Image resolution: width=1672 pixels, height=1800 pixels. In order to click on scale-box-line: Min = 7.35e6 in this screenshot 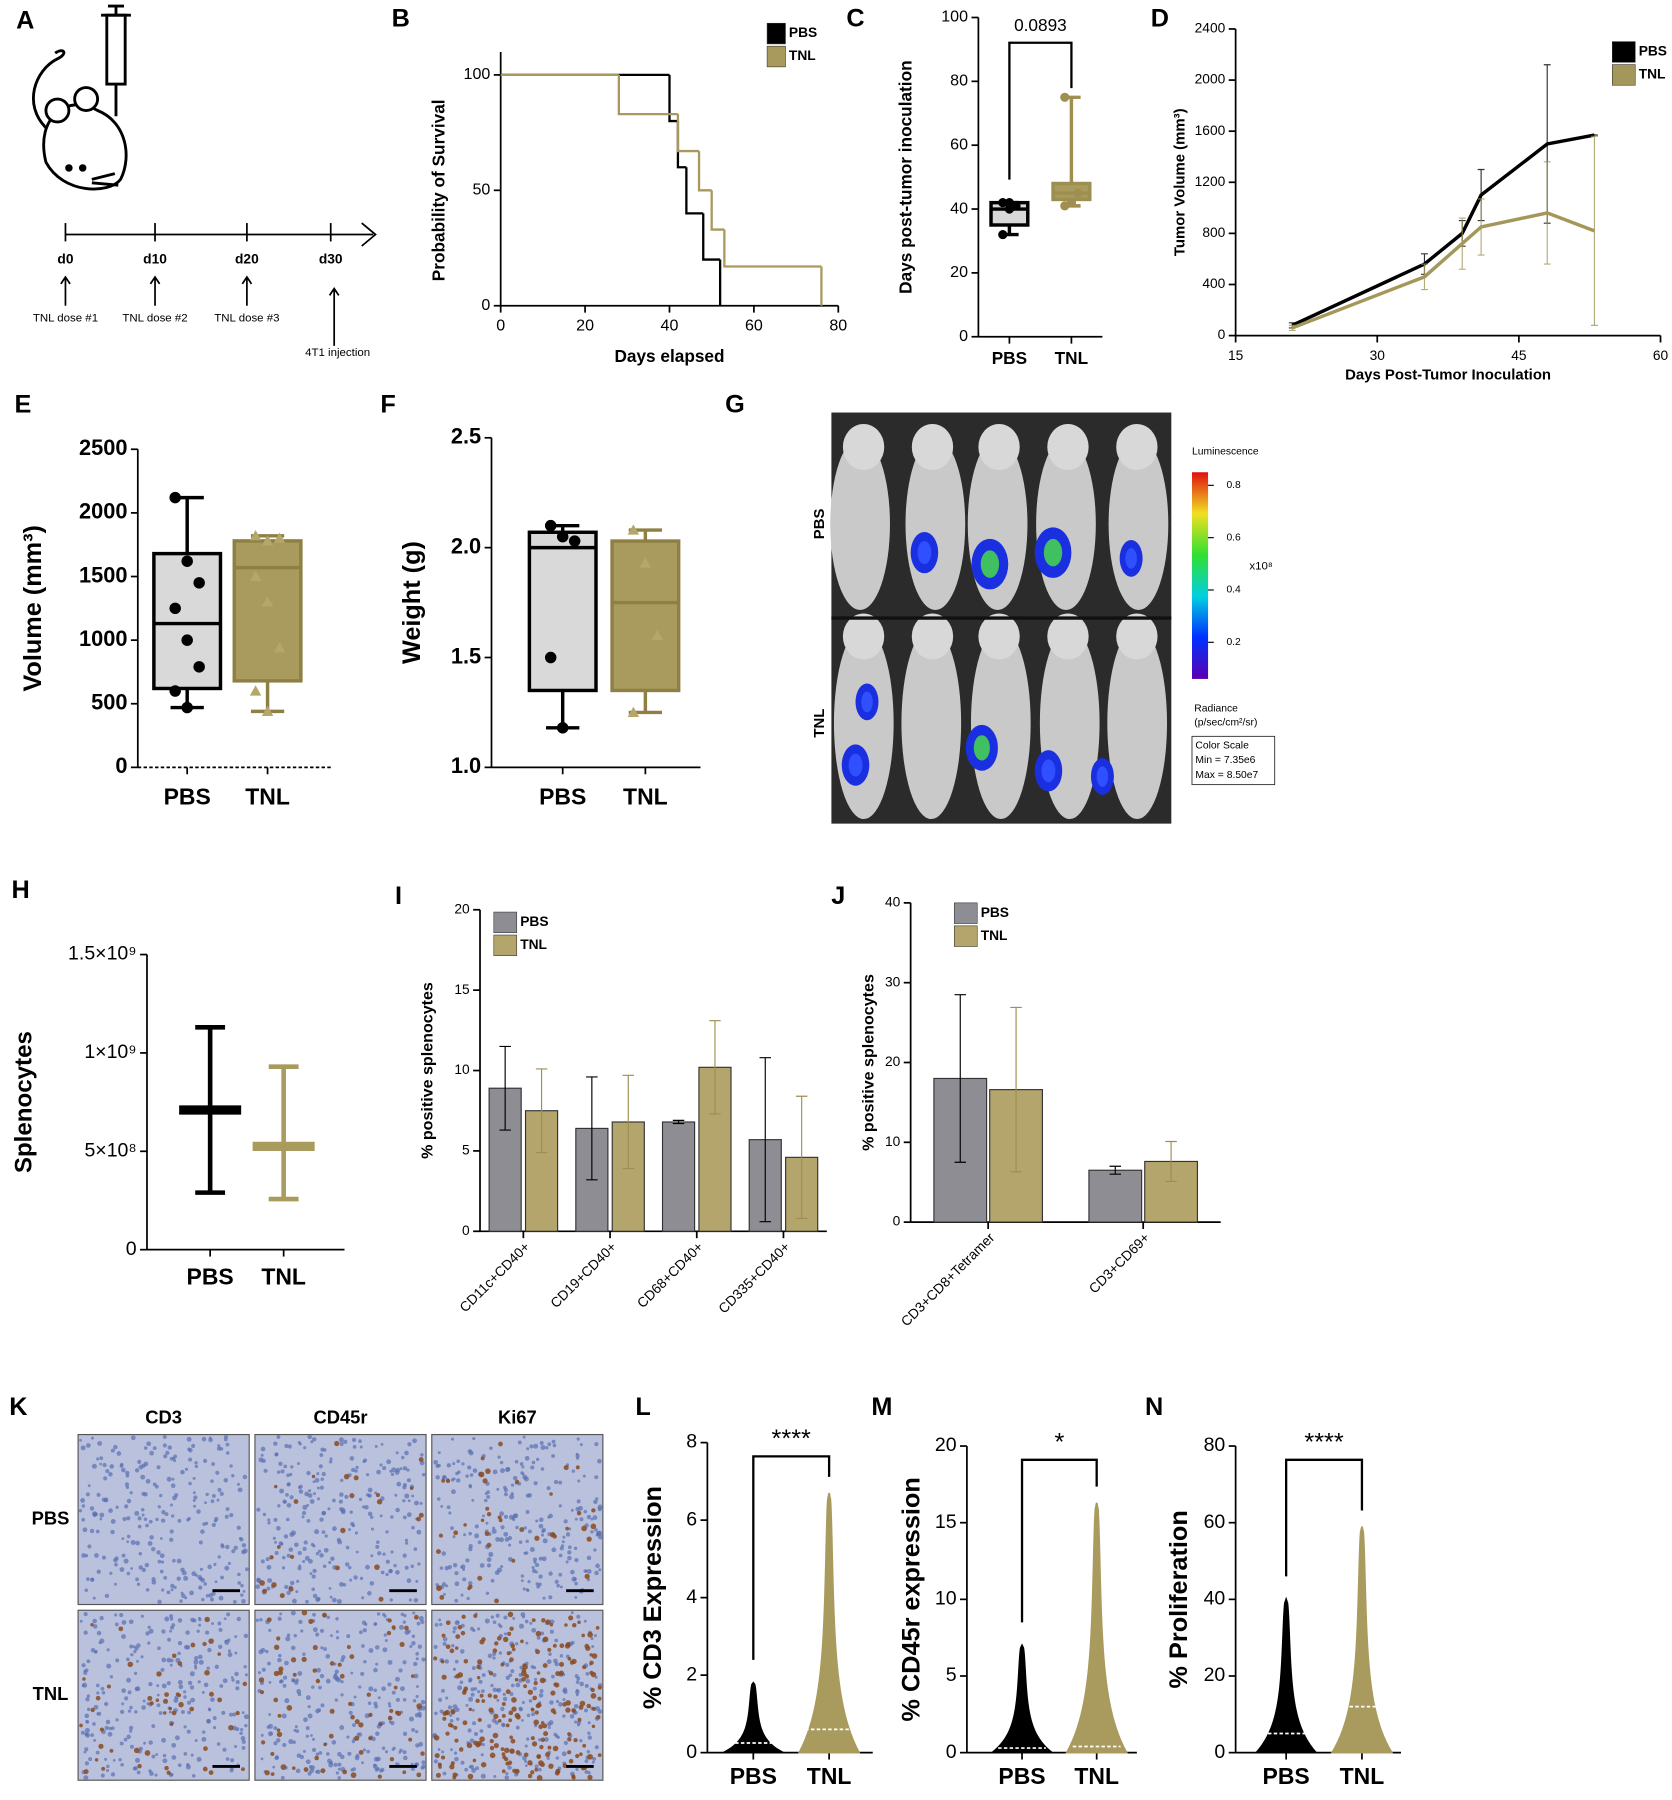, I will do `click(1225, 760)`.